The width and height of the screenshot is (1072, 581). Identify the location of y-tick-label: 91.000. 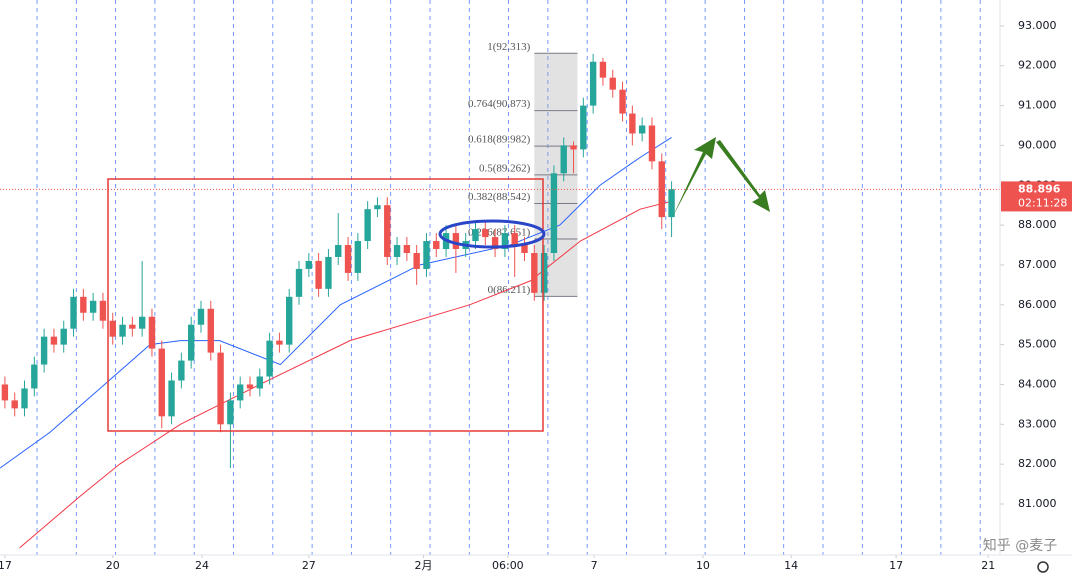
(1037, 105).